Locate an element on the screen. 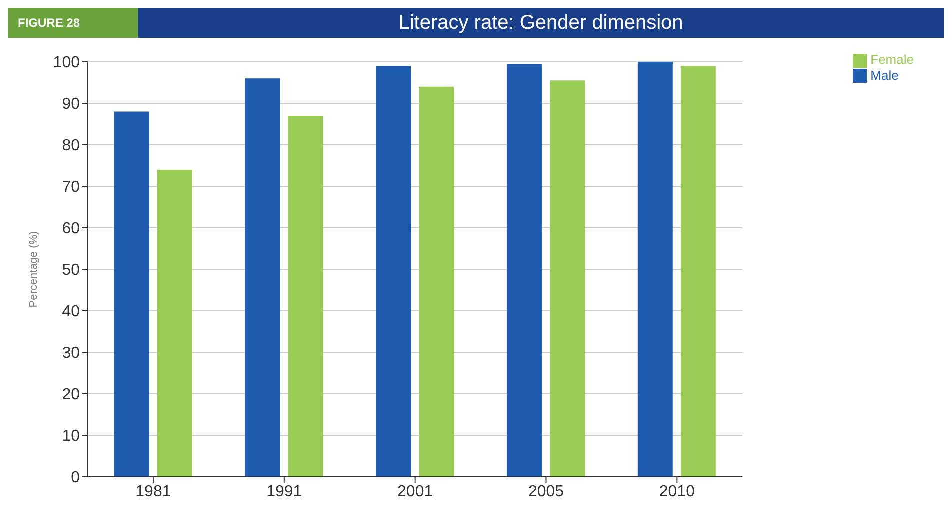  y-tick-label: 60 is located at coordinates (71, 229).